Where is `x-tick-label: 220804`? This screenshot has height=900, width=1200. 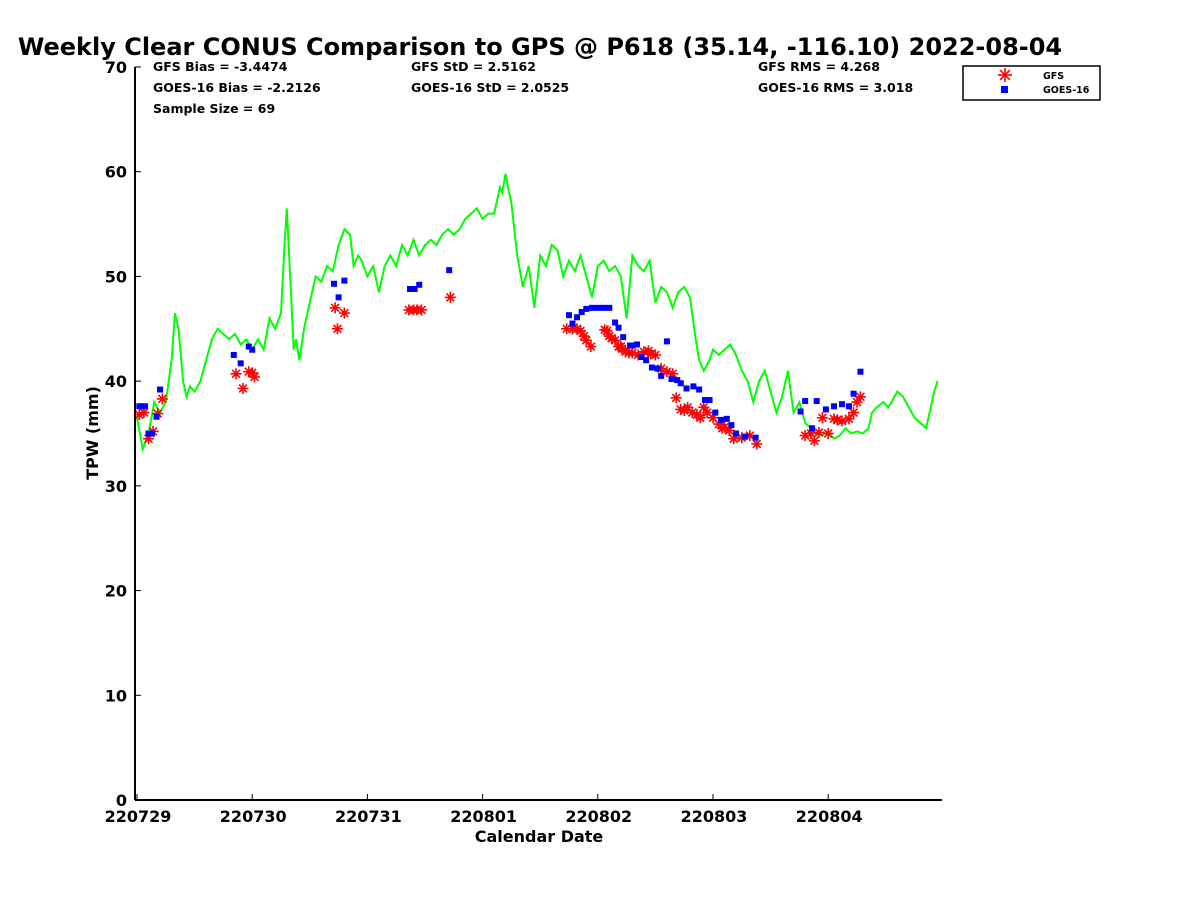
x-tick-label: 220804 is located at coordinates (829, 816).